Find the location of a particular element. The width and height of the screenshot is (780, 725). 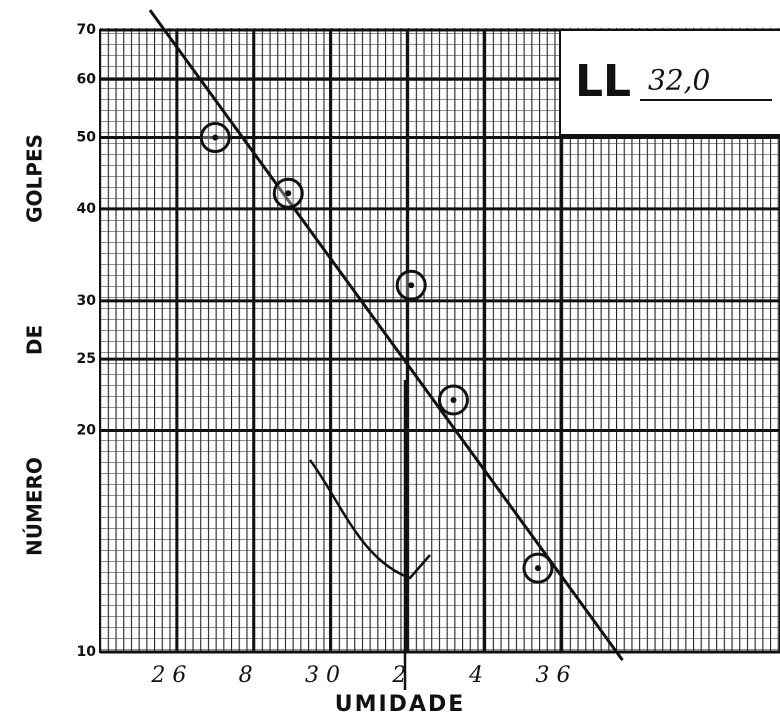

y-tick-label: 30 is located at coordinates (87, 301).